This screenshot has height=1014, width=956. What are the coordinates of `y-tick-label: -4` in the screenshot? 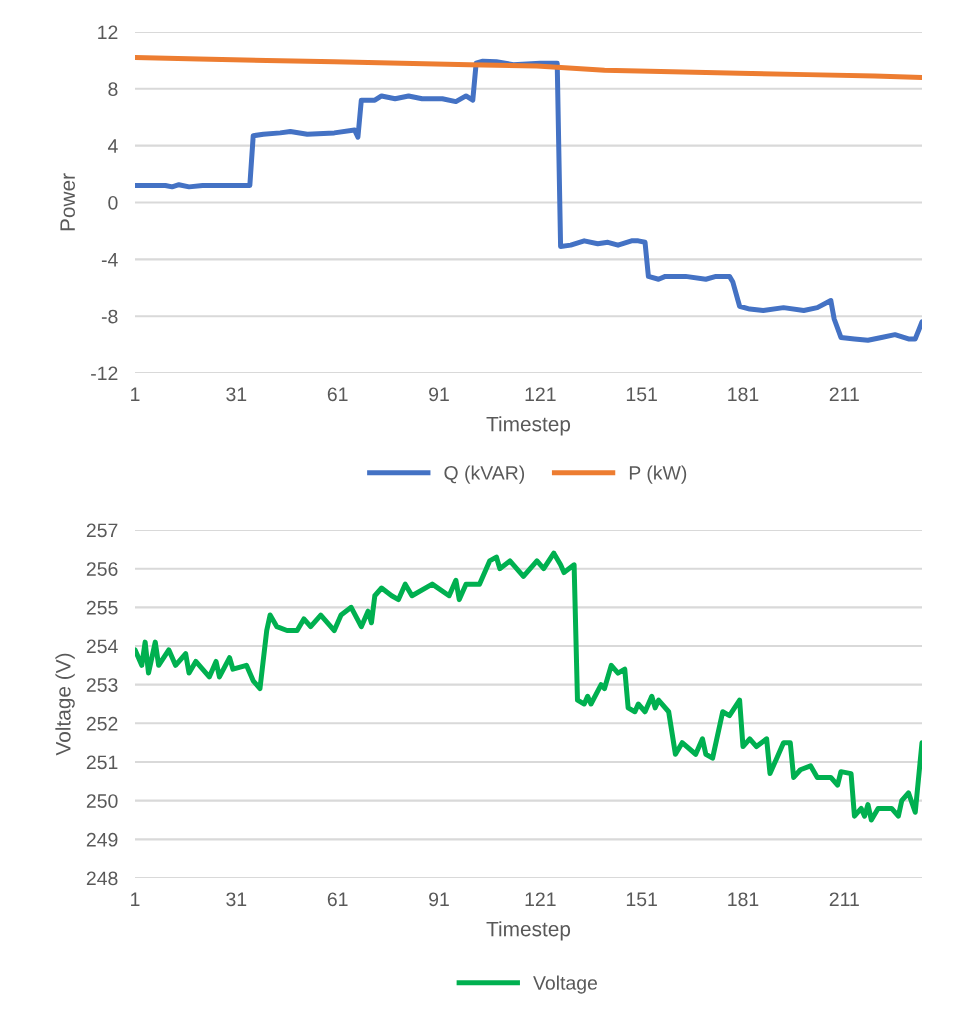 It's located at (109, 260).